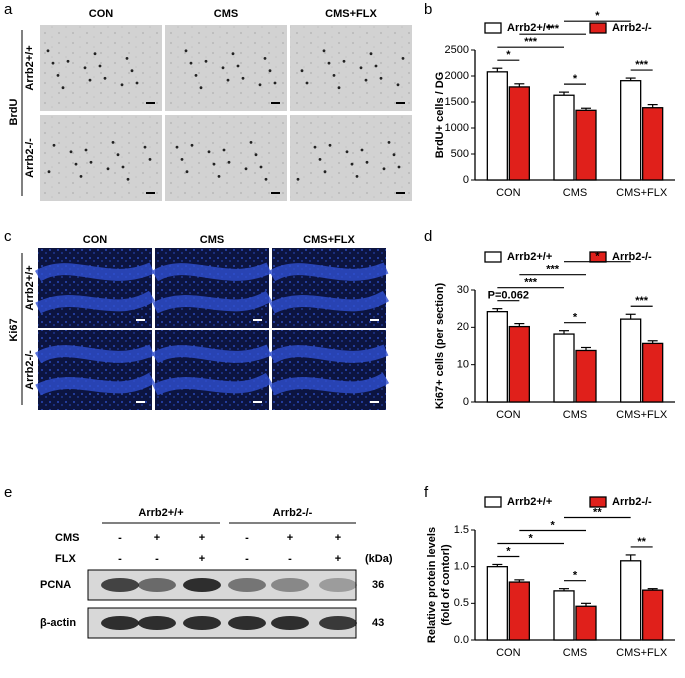 The height and width of the screenshot is (678, 685). What do you see at coordinates (461, 640) in the screenshot?
I see `y-tick-label: 0.0` at bounding box center [461, 640].